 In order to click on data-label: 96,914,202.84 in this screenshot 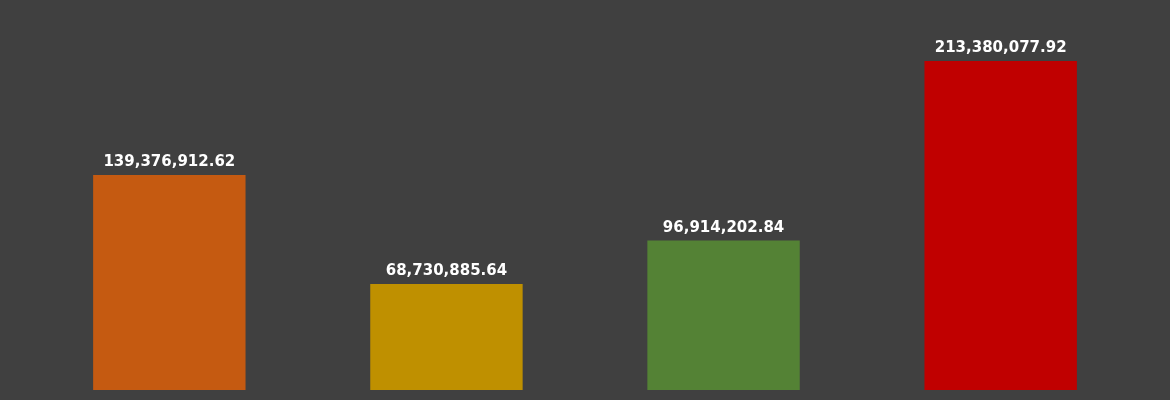, I will do `click(723, 226)`.